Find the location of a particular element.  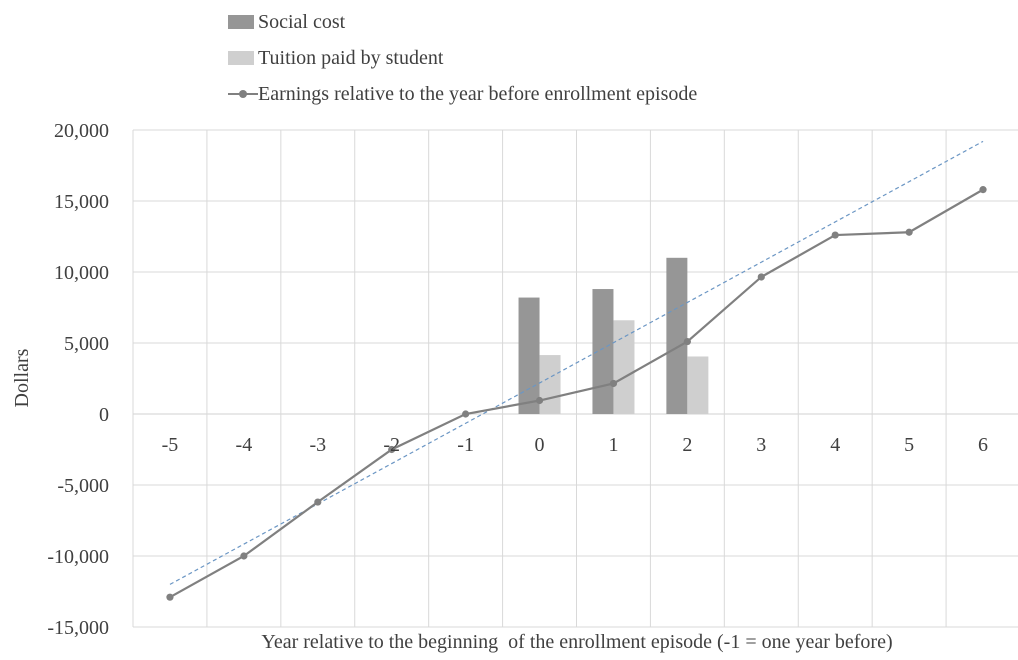

legend-item-tuition: Tuition paid by student is located at coordinates (462, 58).